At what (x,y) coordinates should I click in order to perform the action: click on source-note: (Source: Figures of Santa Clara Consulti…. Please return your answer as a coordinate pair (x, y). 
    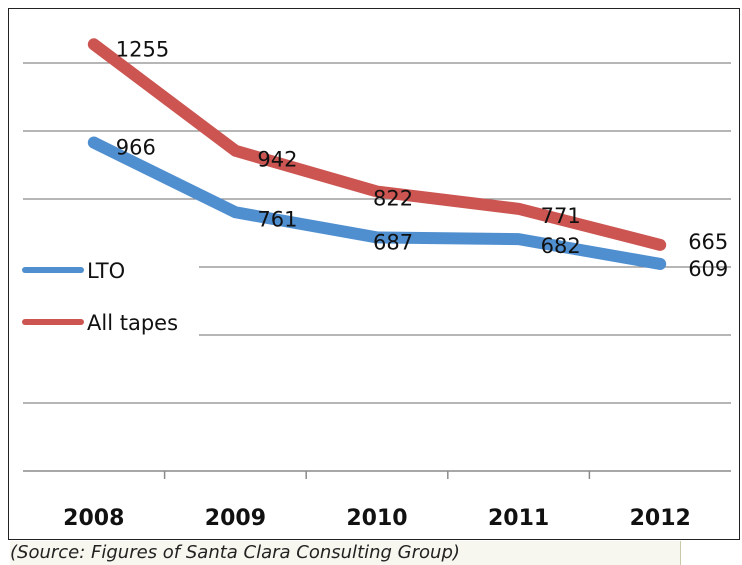
    Looking at the image, I should click on (345, 553).